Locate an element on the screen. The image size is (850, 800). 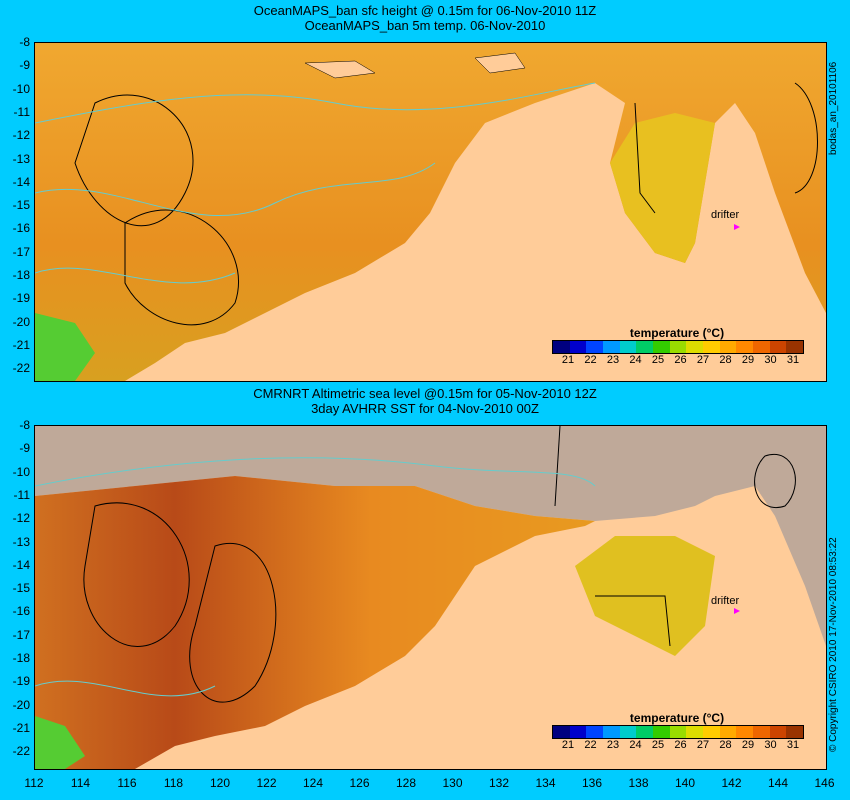
x-tick-label: 144 is located at coordinates (778, 783).